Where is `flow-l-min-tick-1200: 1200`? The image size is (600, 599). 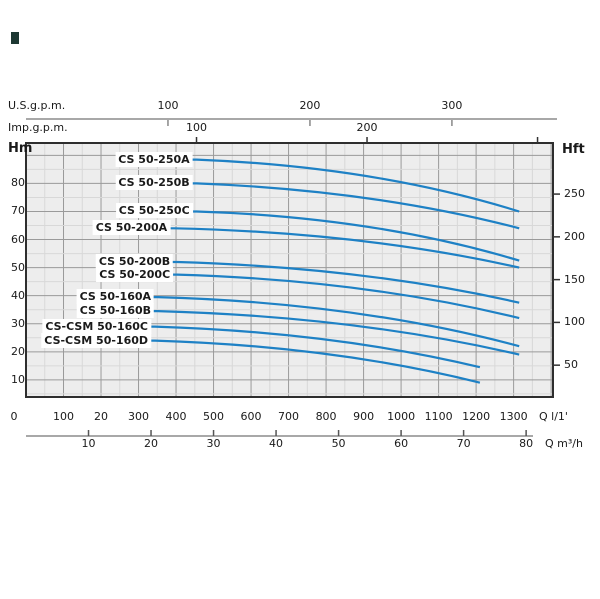
flow-l-min-tick-1200: 1200 is located at coordinates (476, 416).